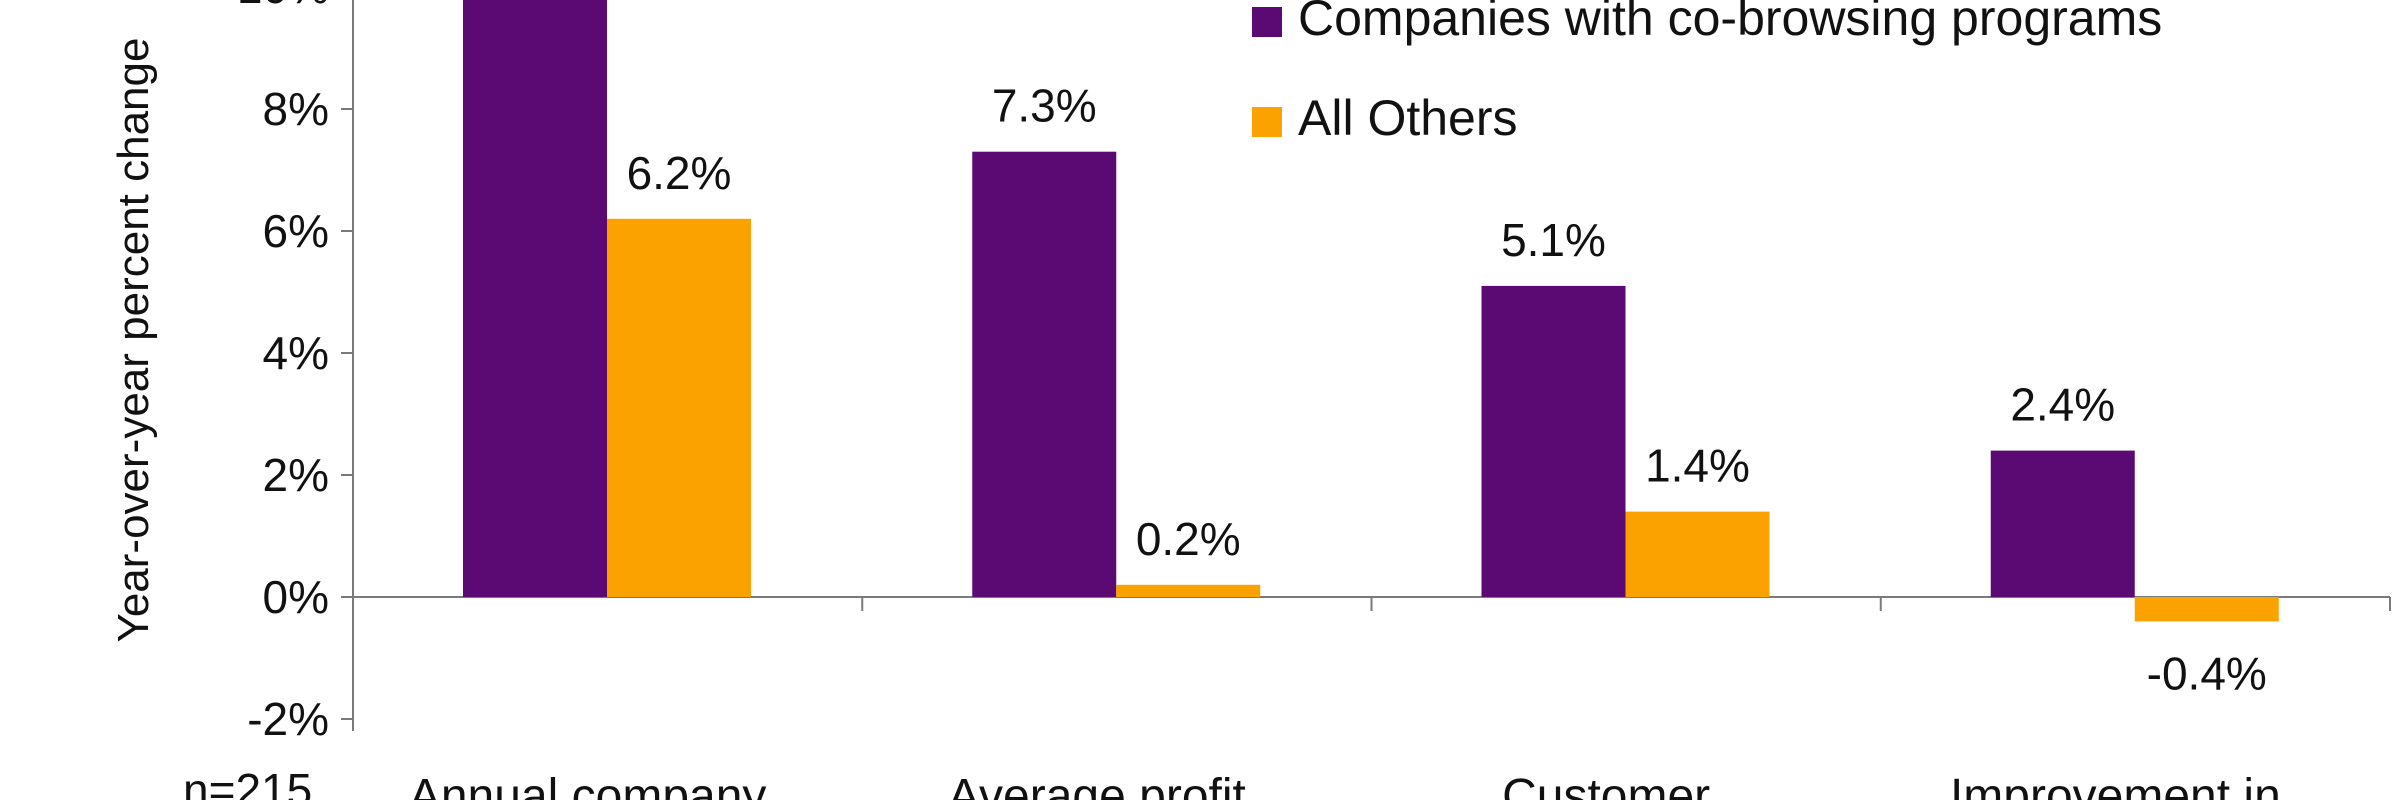 The height and width of the screenshot is (800, 2400). What do you see at coordinates (296, 475) in the screenshot?
I see `y-tick-label: 2%` at bounding box center [296, 475].